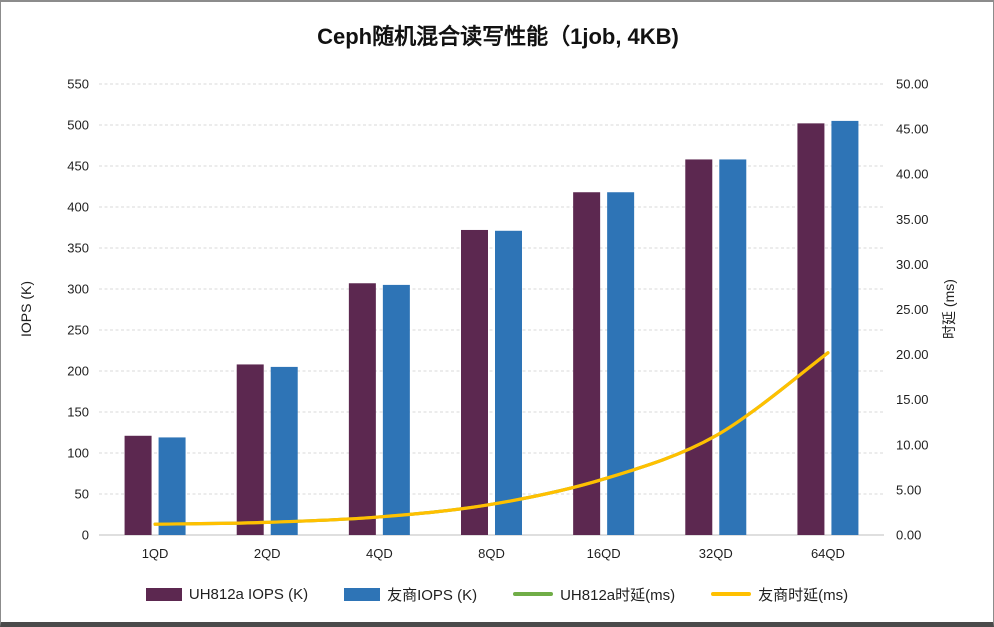 The width and height of the screenshot is (994, 627). What do you see at coordinates (731, 594) in the screenshot?
I see `youshang-latency-line-icon` at bounding box center [731, 594].